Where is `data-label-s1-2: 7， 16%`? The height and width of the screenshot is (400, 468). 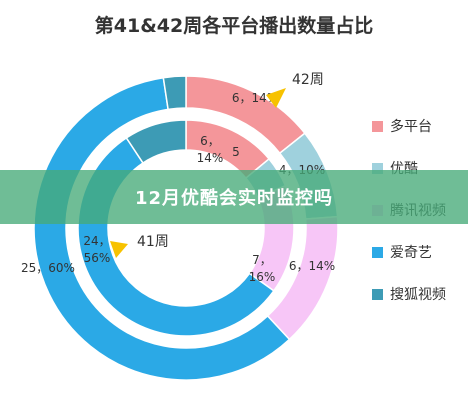 data-label-s1-2: 7， 16% is located at coordinates (262, 268).